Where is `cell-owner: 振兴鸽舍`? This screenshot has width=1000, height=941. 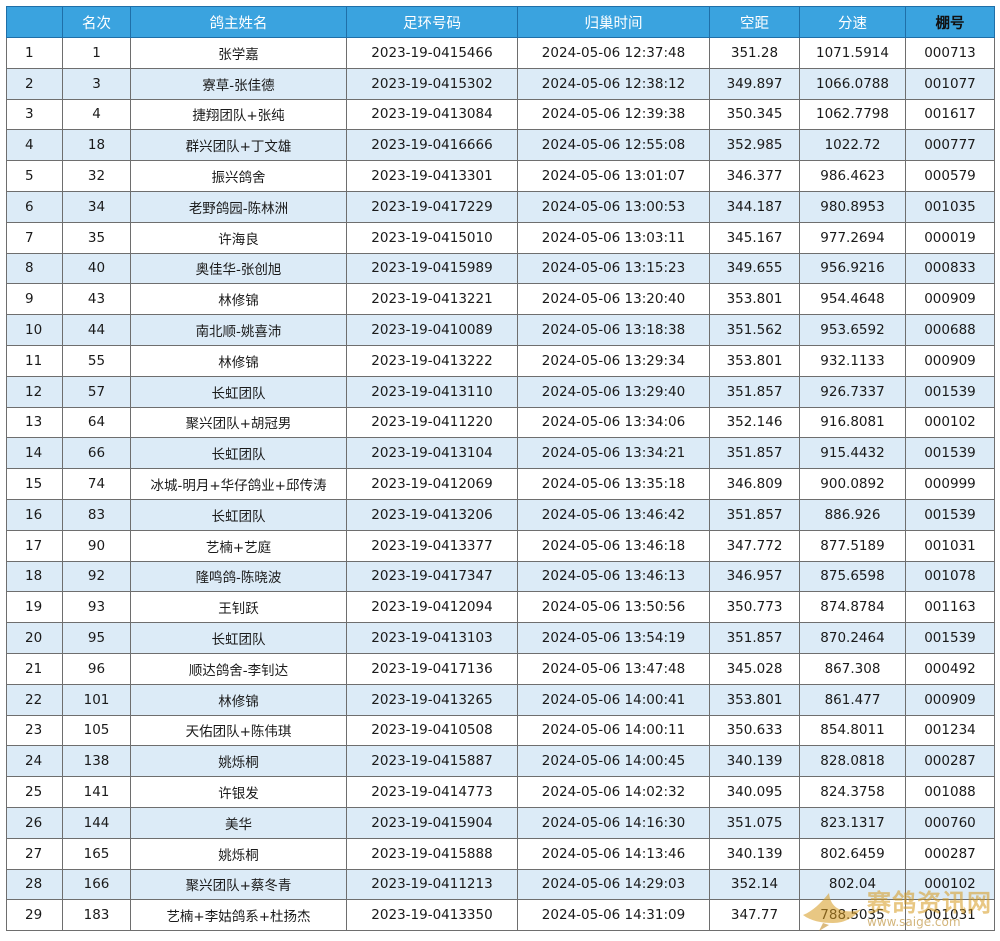
cell-owner: 振兴鸽舍 is located at coordinates (238, 176).